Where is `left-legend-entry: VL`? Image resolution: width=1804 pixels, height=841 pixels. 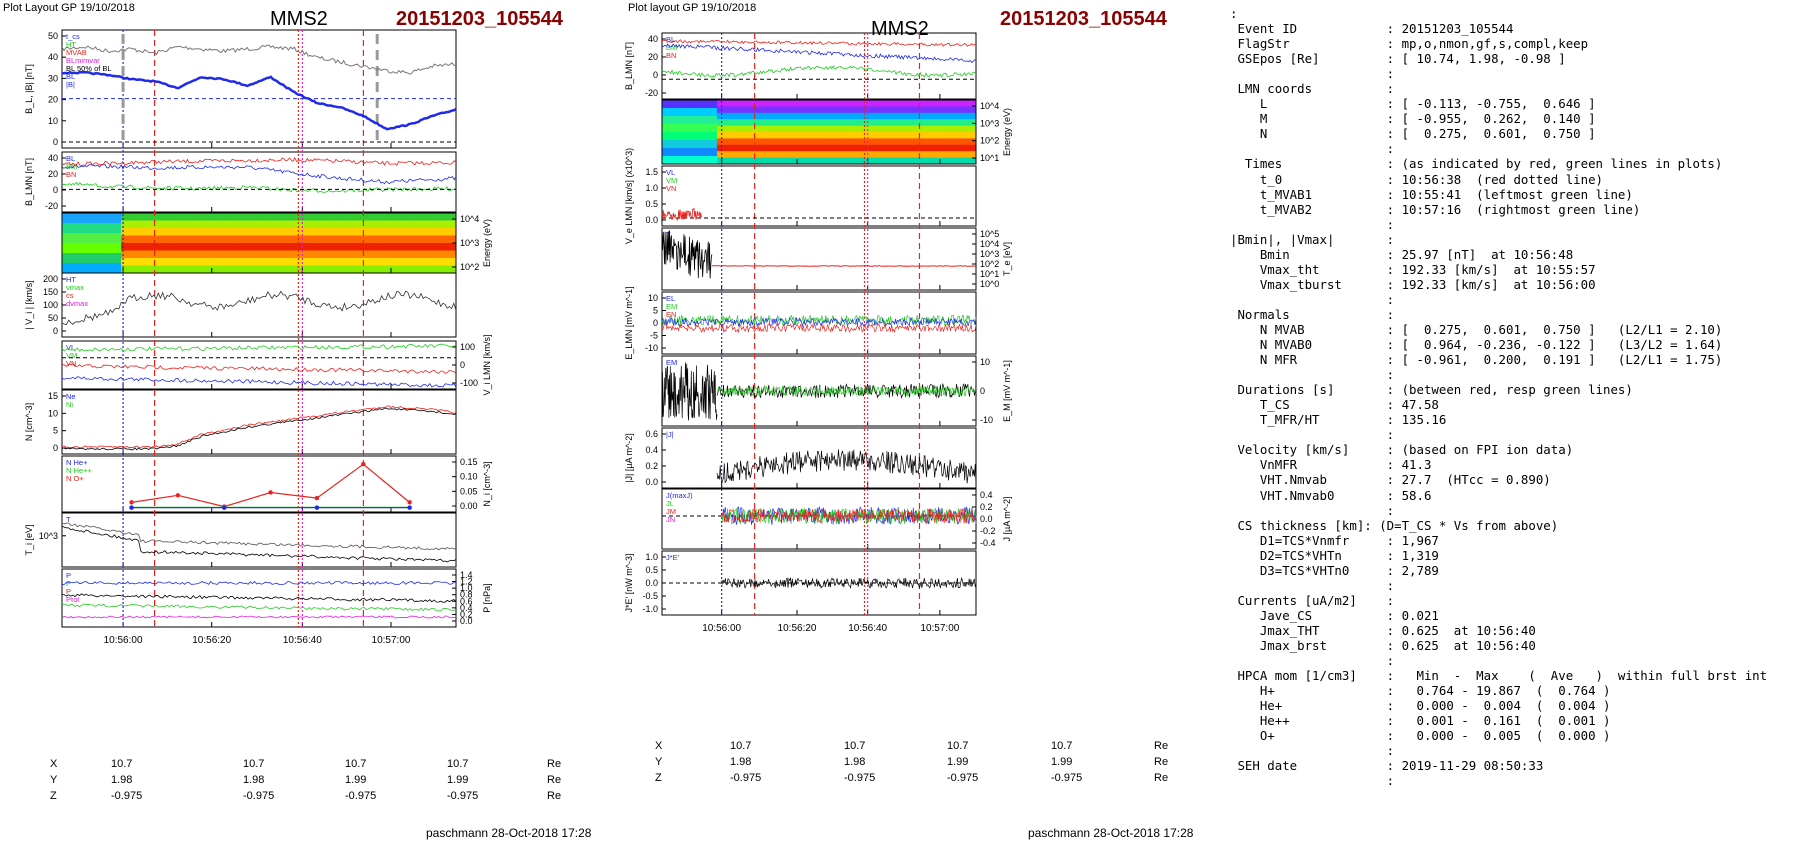
left-legend-entry: VL is located at coordinates (70, 347).